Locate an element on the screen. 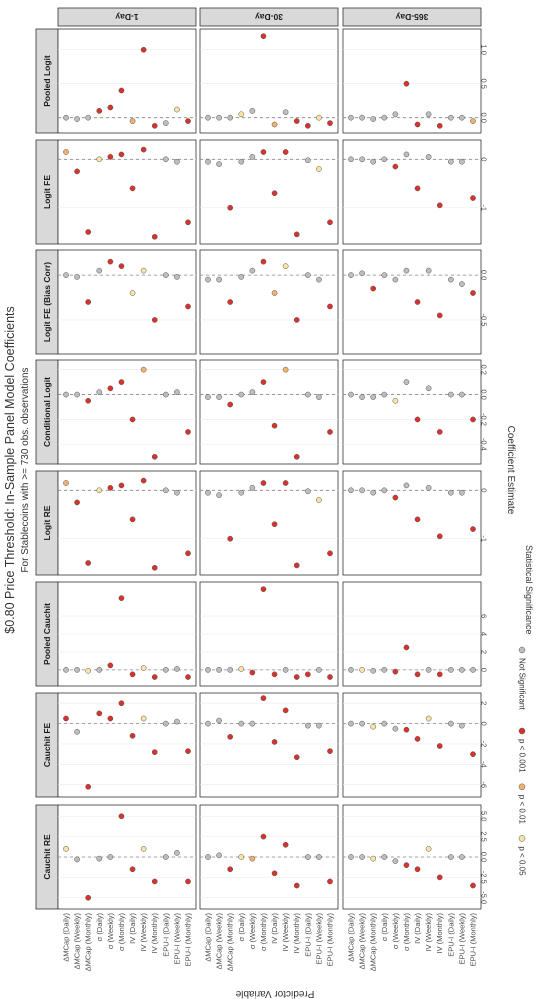  coef-tick-label: 0.2 is located at coordinates (484, 369).